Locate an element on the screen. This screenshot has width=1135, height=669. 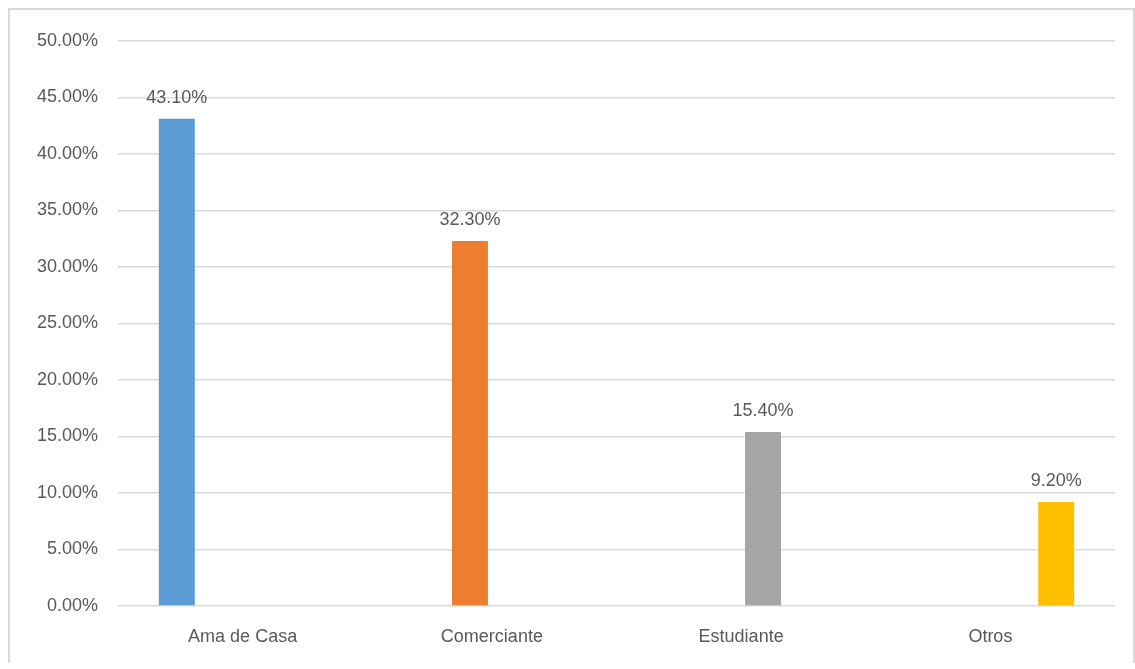
data-label: 43.10% is located at coordinates (177, 96).